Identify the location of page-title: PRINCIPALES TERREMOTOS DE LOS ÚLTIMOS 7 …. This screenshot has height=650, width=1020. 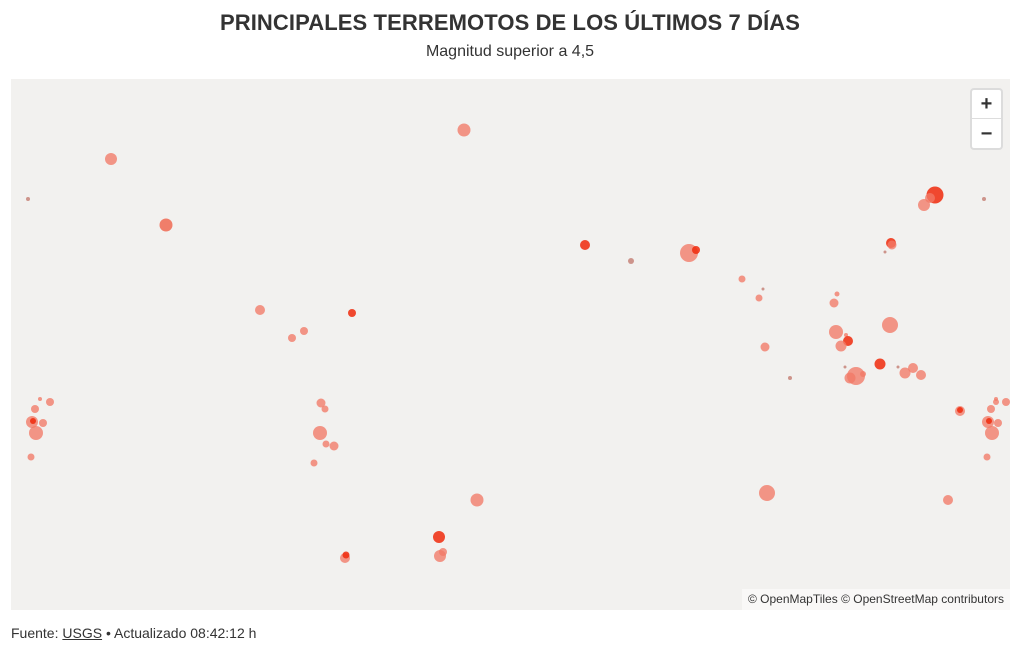
(510, 22).